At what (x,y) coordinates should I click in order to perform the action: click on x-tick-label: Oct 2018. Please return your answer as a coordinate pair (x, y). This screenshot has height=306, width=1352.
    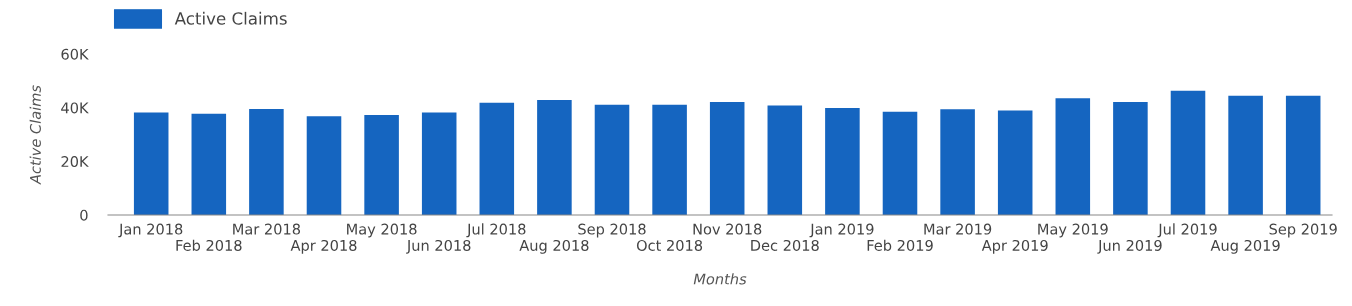
    Looking at the image, I should click on (669, 245).